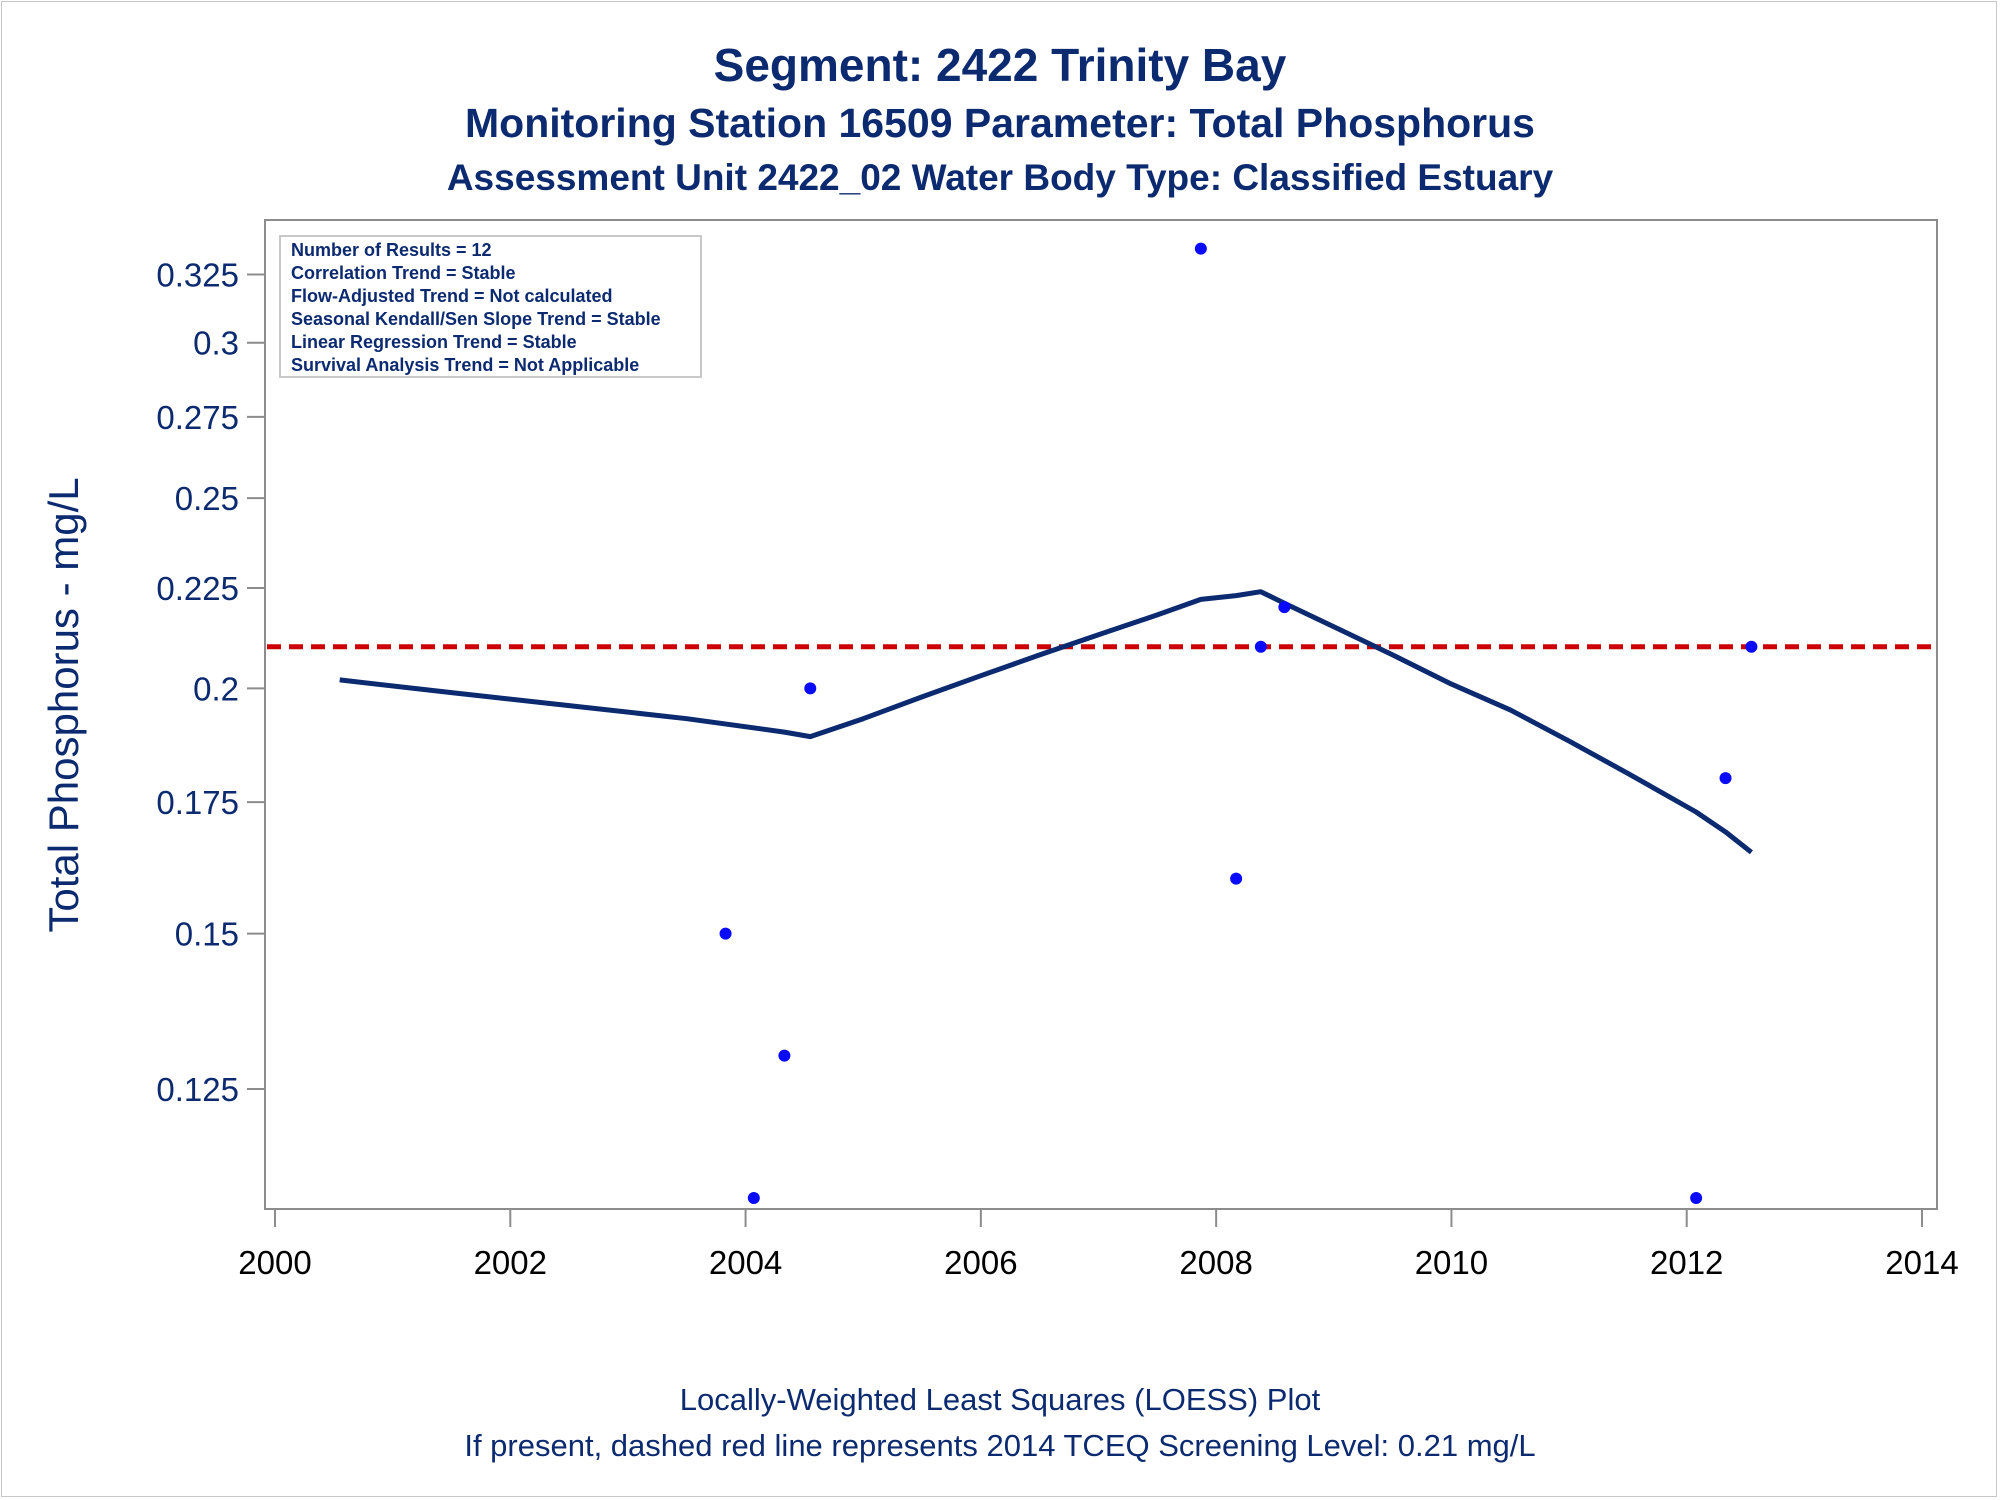 The width and height of the screenshot is (2000, 1500). What do you see at coordinates (1921, 1262) in the screenshot?
I see `x-tick-label: 2014` at bounding box center [1921, 1262].